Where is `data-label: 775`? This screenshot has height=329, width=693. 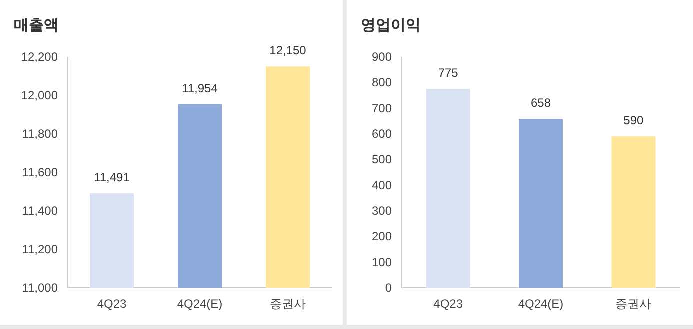 data-label: 775 is located at coordinates (448, 73).